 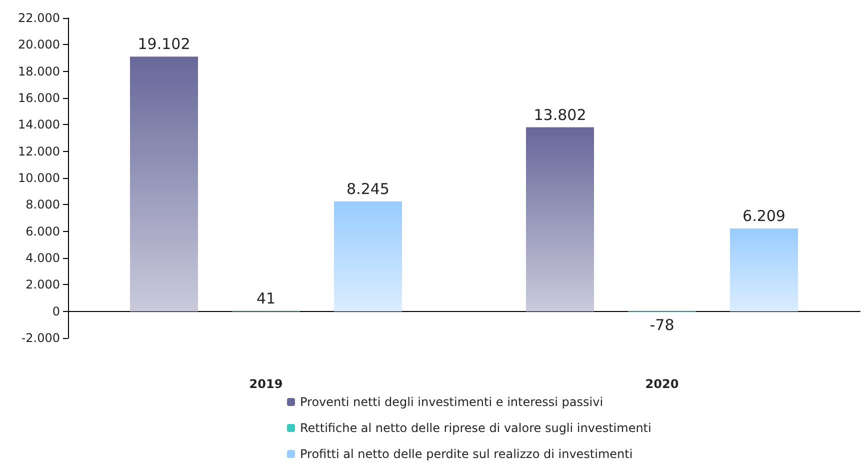 What do you see at coordinates (368, 189) in the screenshot?
I see `data-label: 8.245` at bounding box center [368, 189].